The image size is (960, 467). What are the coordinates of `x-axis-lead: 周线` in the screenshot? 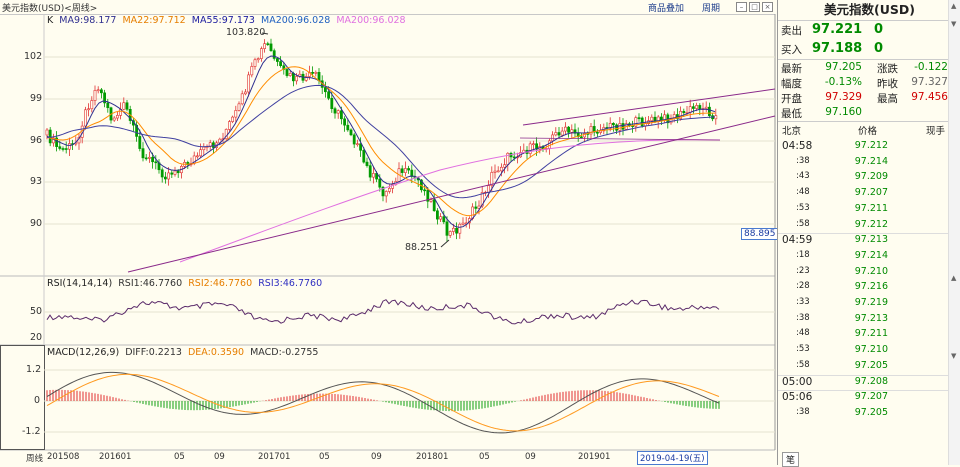 It's located at (35, 459).